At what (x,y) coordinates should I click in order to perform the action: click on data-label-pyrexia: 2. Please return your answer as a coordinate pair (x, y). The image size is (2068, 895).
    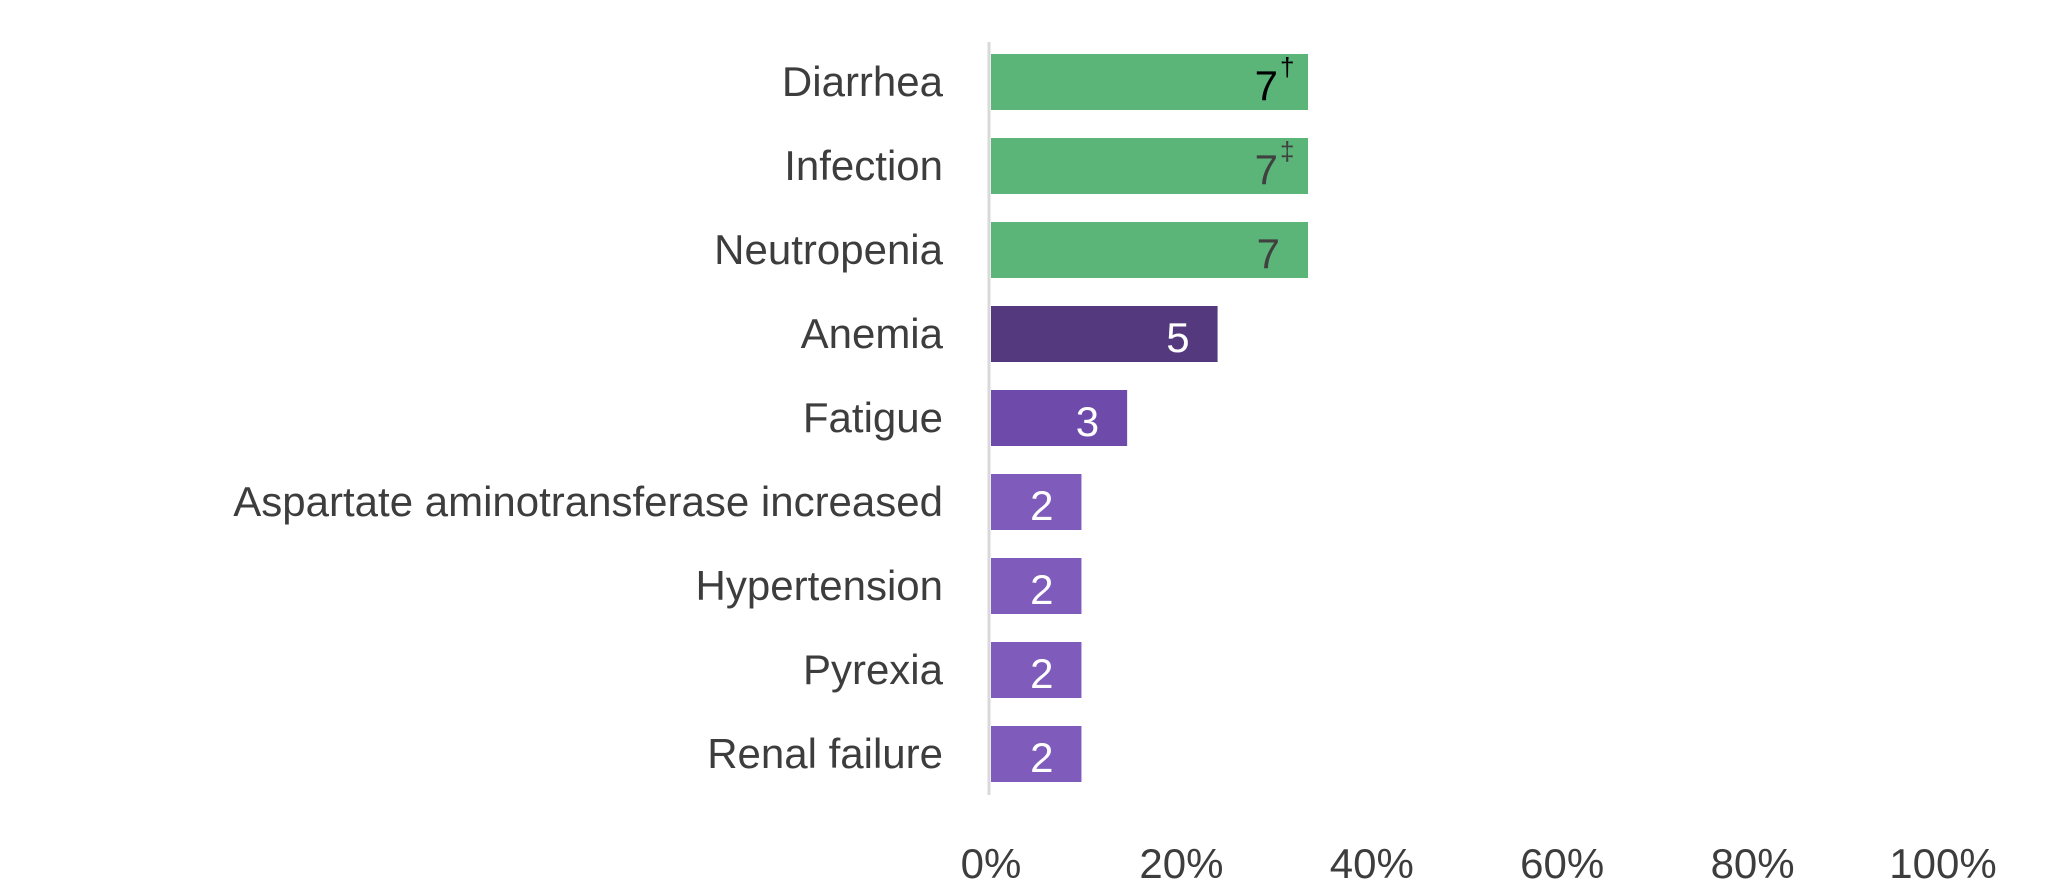
    Looking at the image, I should click on (1041, 673).